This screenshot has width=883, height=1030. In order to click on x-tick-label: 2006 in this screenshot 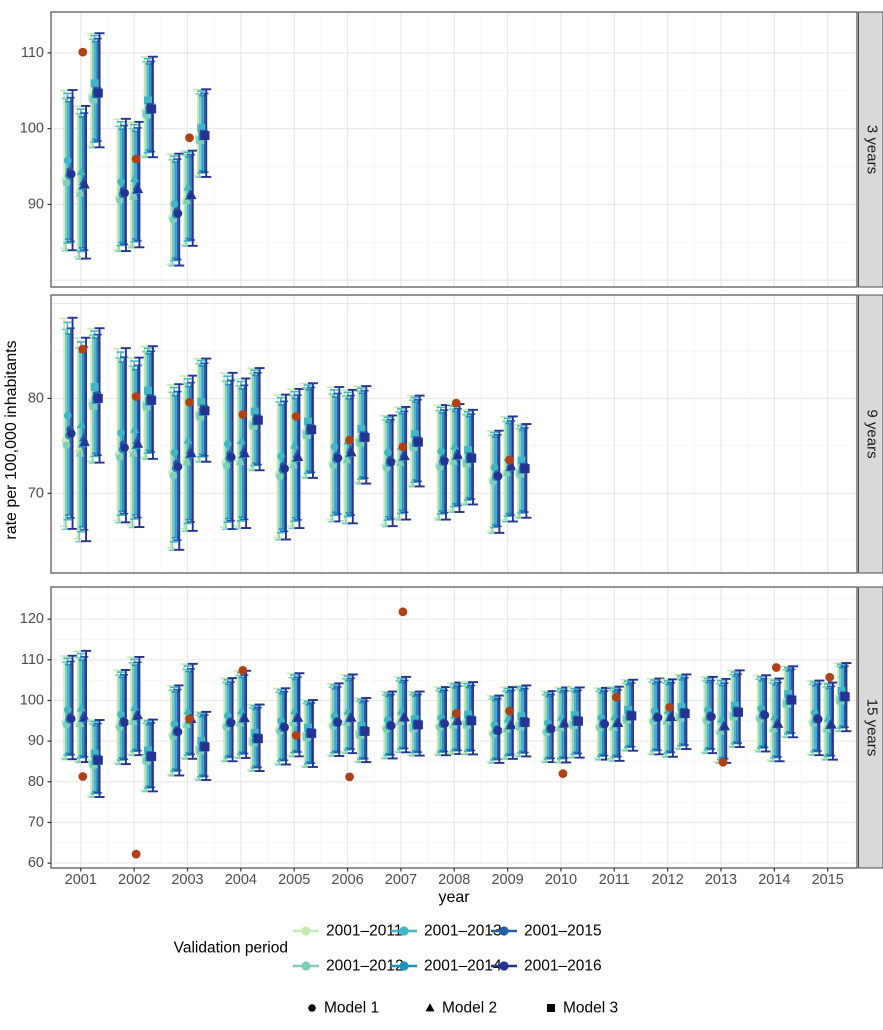, I will do `click(347, 880)`.